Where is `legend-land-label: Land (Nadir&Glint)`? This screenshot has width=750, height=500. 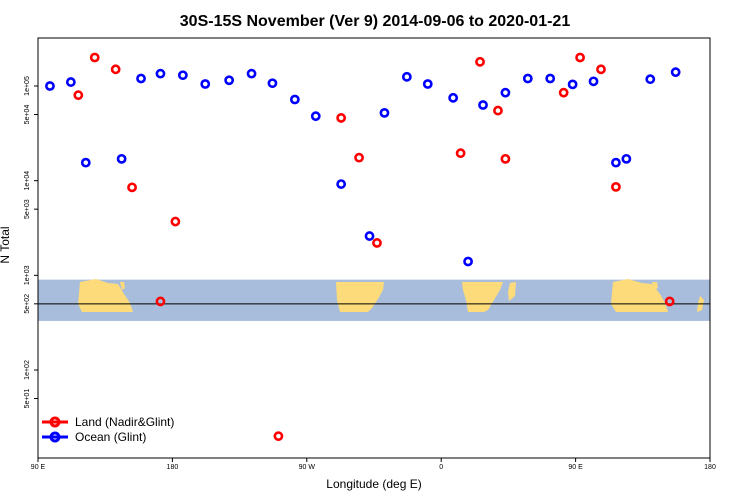
legend-land-label: Land (Nadir&Glint) is located at coordinates (124, 422).